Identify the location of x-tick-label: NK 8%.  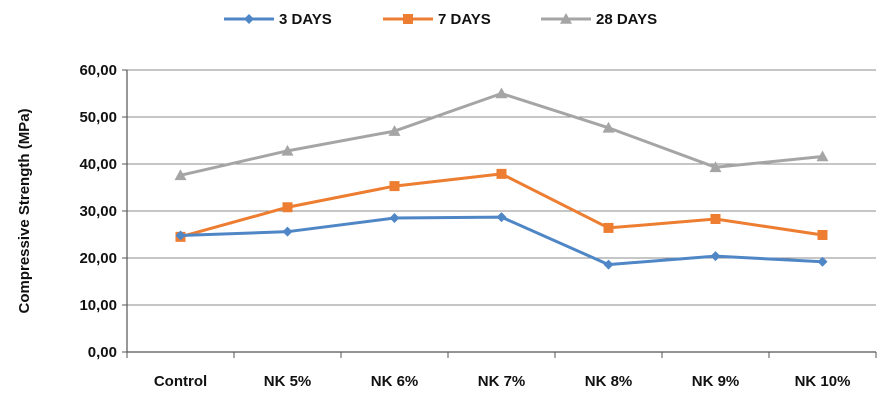
(609, 381).